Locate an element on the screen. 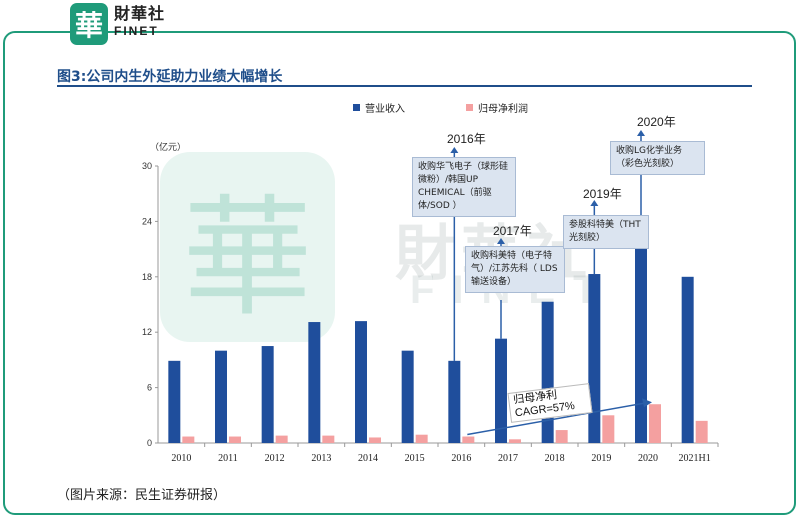 The width and height of the screenshot is (801, 522). annotation-head-2016 is located at coordinates (454, 150).